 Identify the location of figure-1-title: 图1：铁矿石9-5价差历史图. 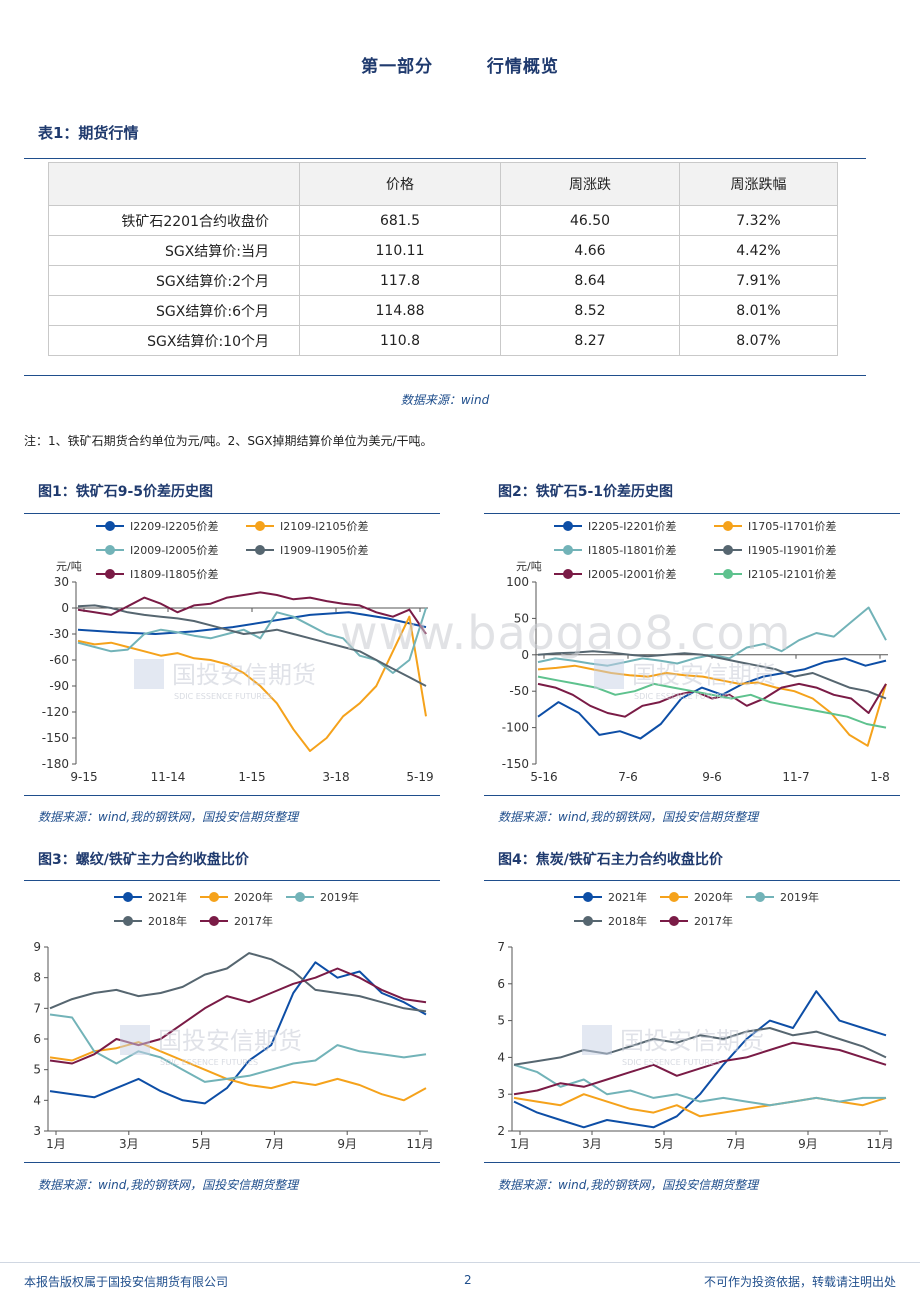
(126, 492).